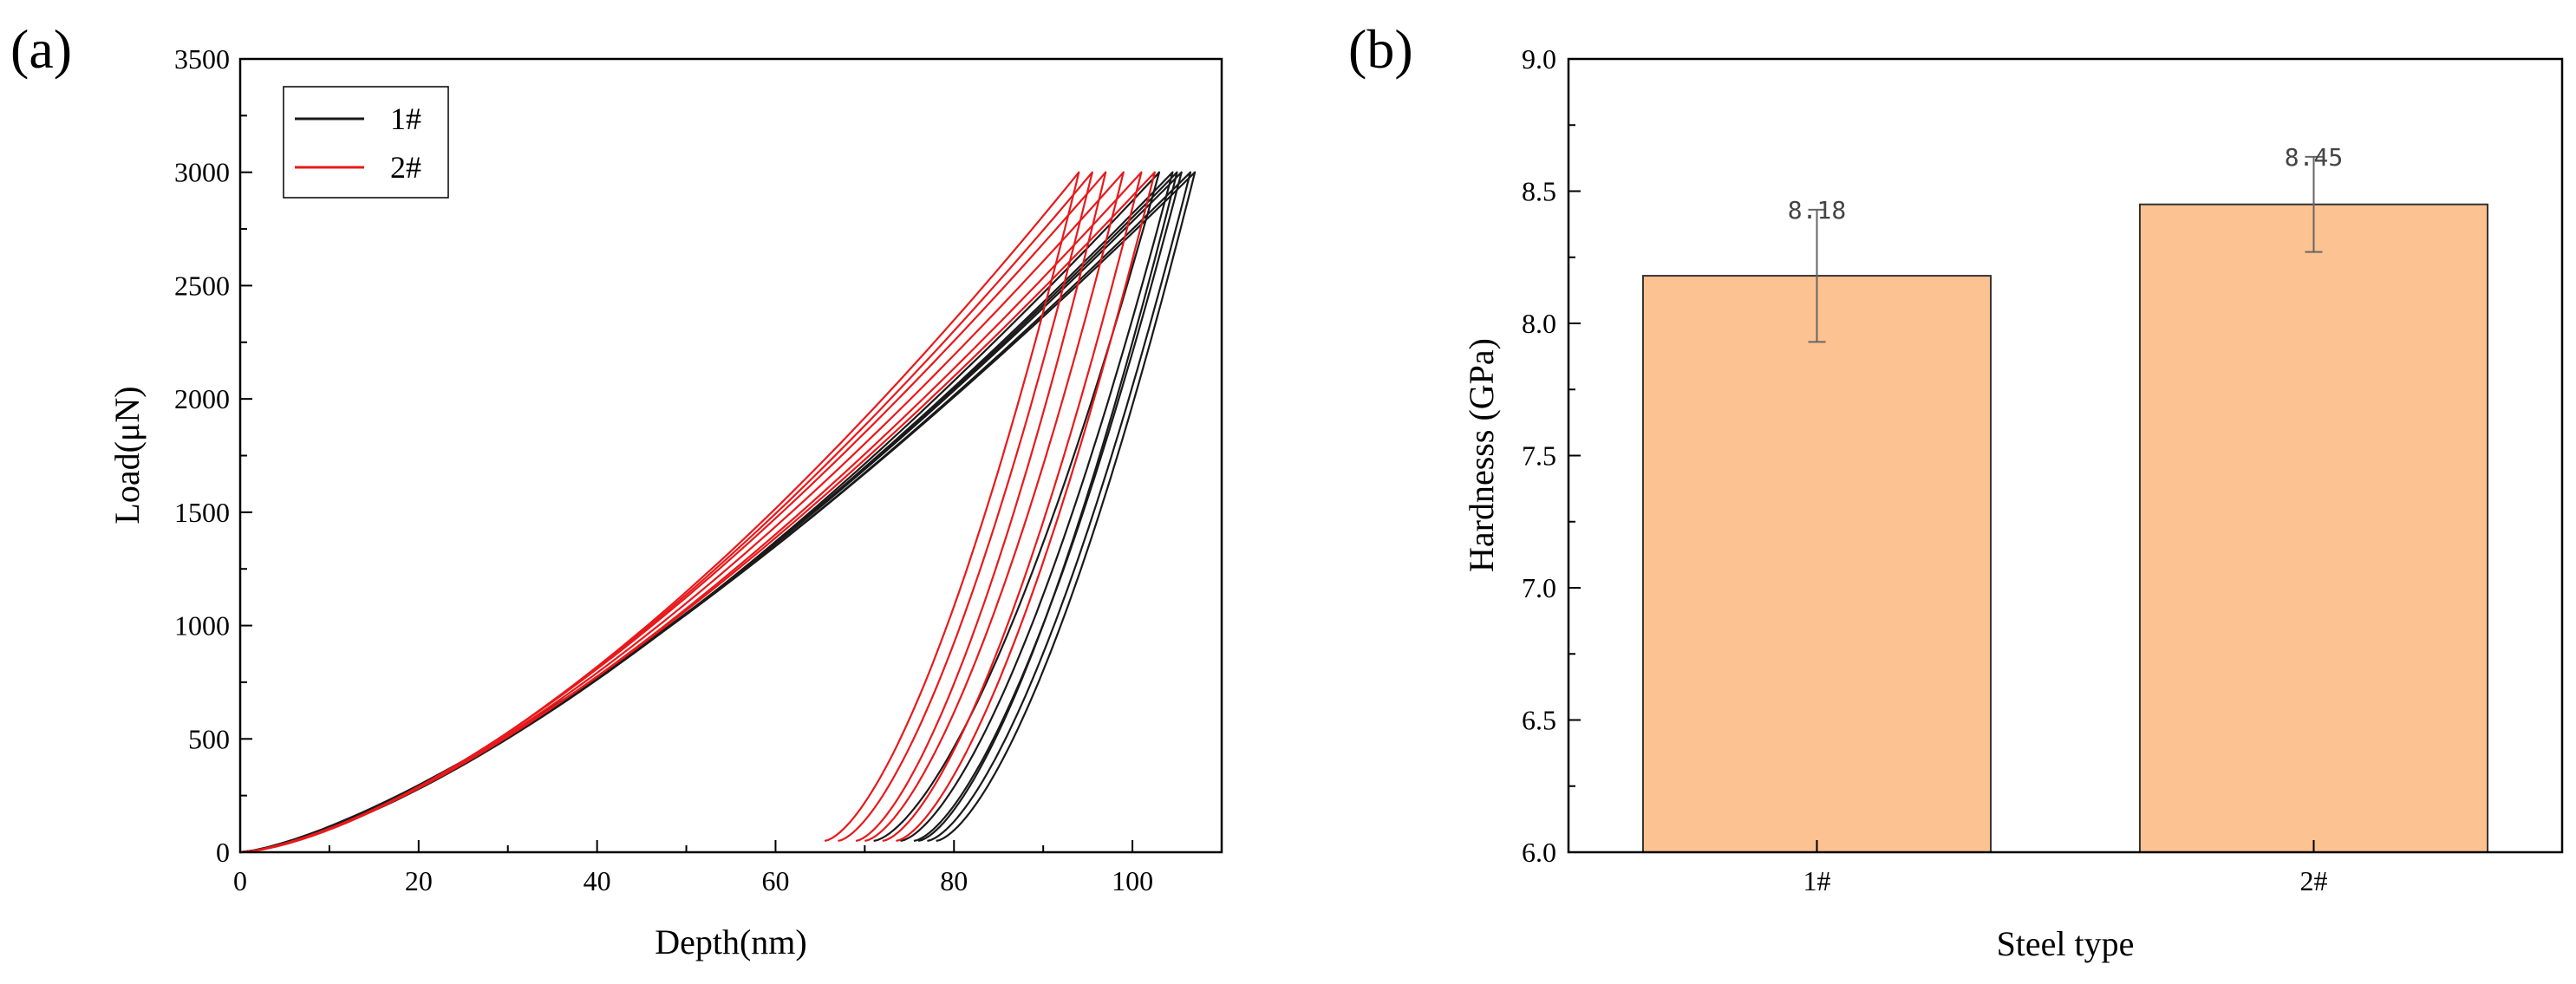 This screenshot has height=984, width=2576. Describe the element at coordinates (406, 167) in the screenshot. I see `legend-label-2: 2#` at that location.